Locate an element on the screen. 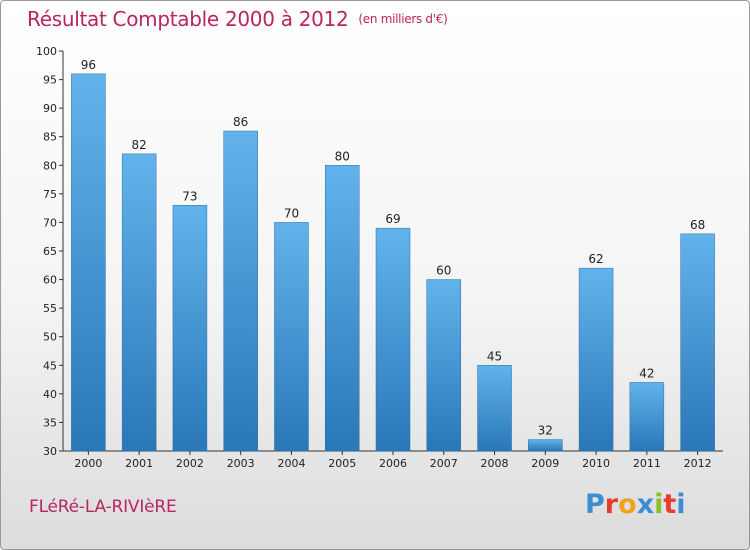 The height and width of the screenshot is (550, 750). chart-subtitle: (en milliers d'€) is located at coordinates (403, 19).